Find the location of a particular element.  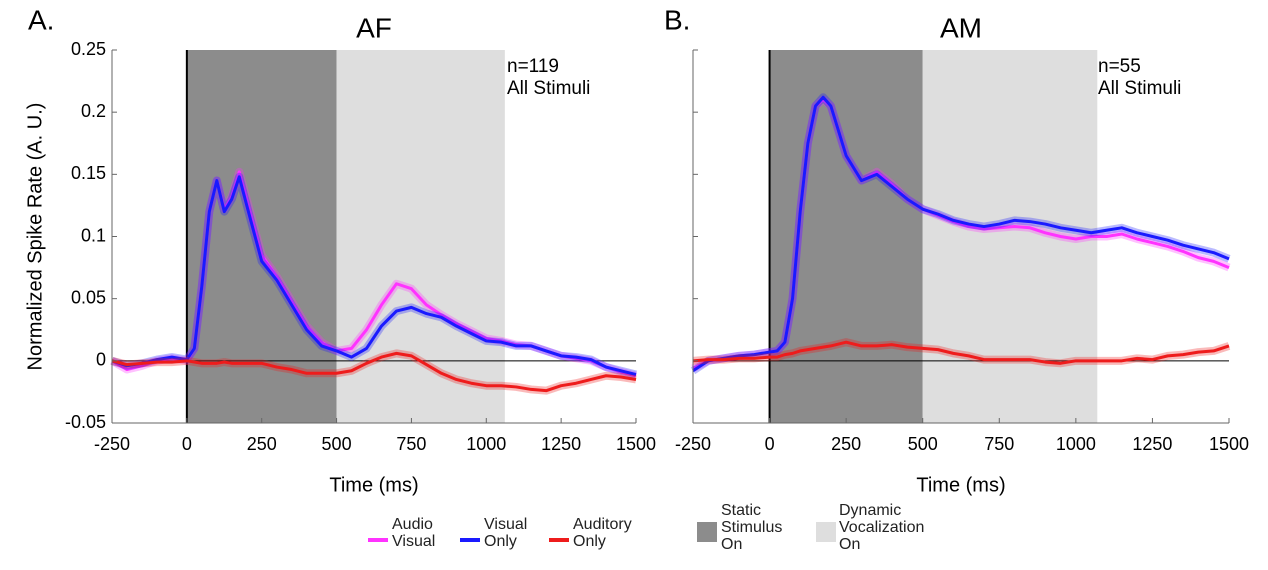

panel-label: A. is located at coordinates (41, 19).